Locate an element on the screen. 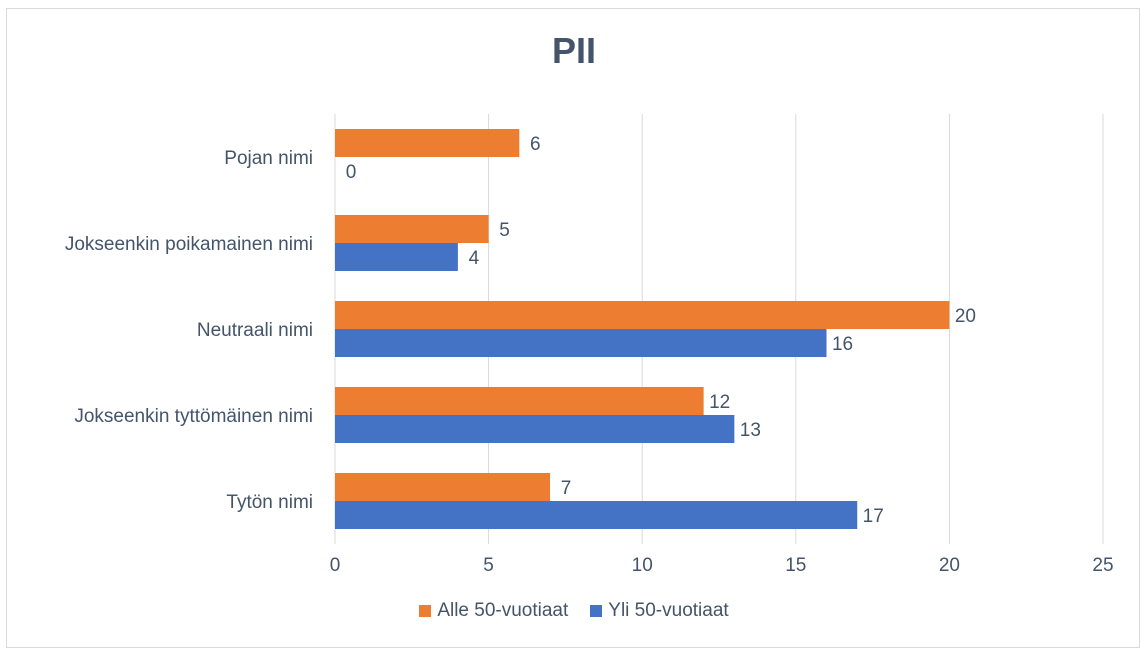  category-label: Tytön nimi is located at coordinates (269, 502).